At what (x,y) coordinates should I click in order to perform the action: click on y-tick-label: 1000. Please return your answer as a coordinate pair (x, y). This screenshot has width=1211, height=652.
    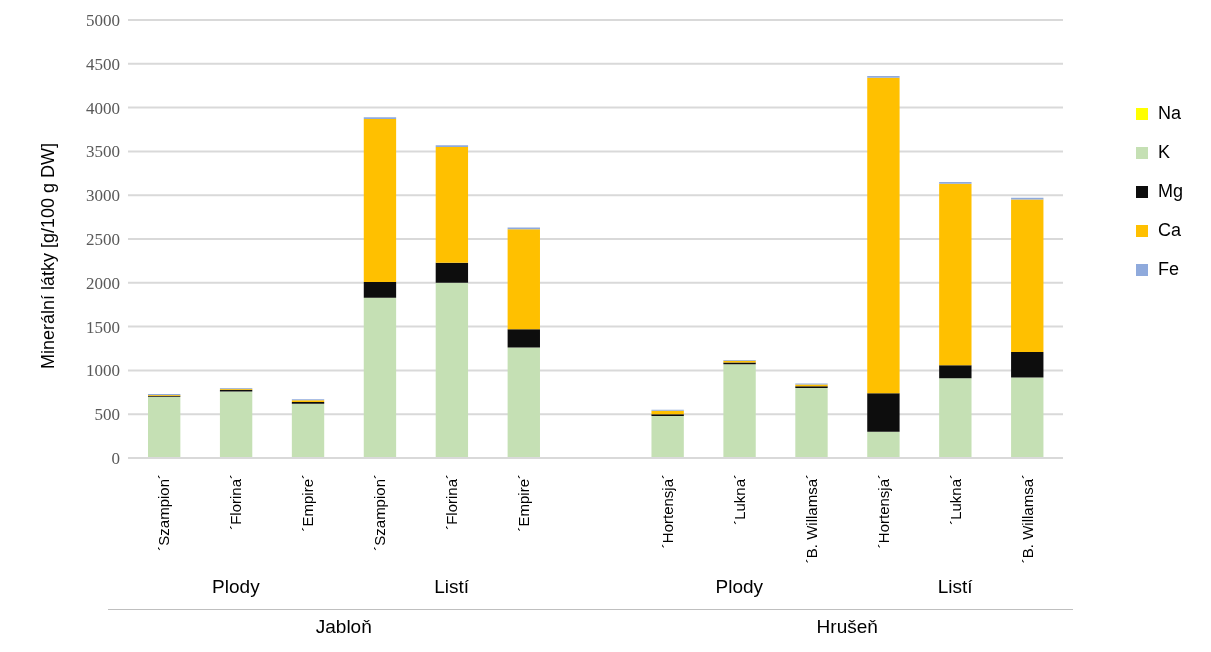
    Looking at the image, I should click on (103, 371).